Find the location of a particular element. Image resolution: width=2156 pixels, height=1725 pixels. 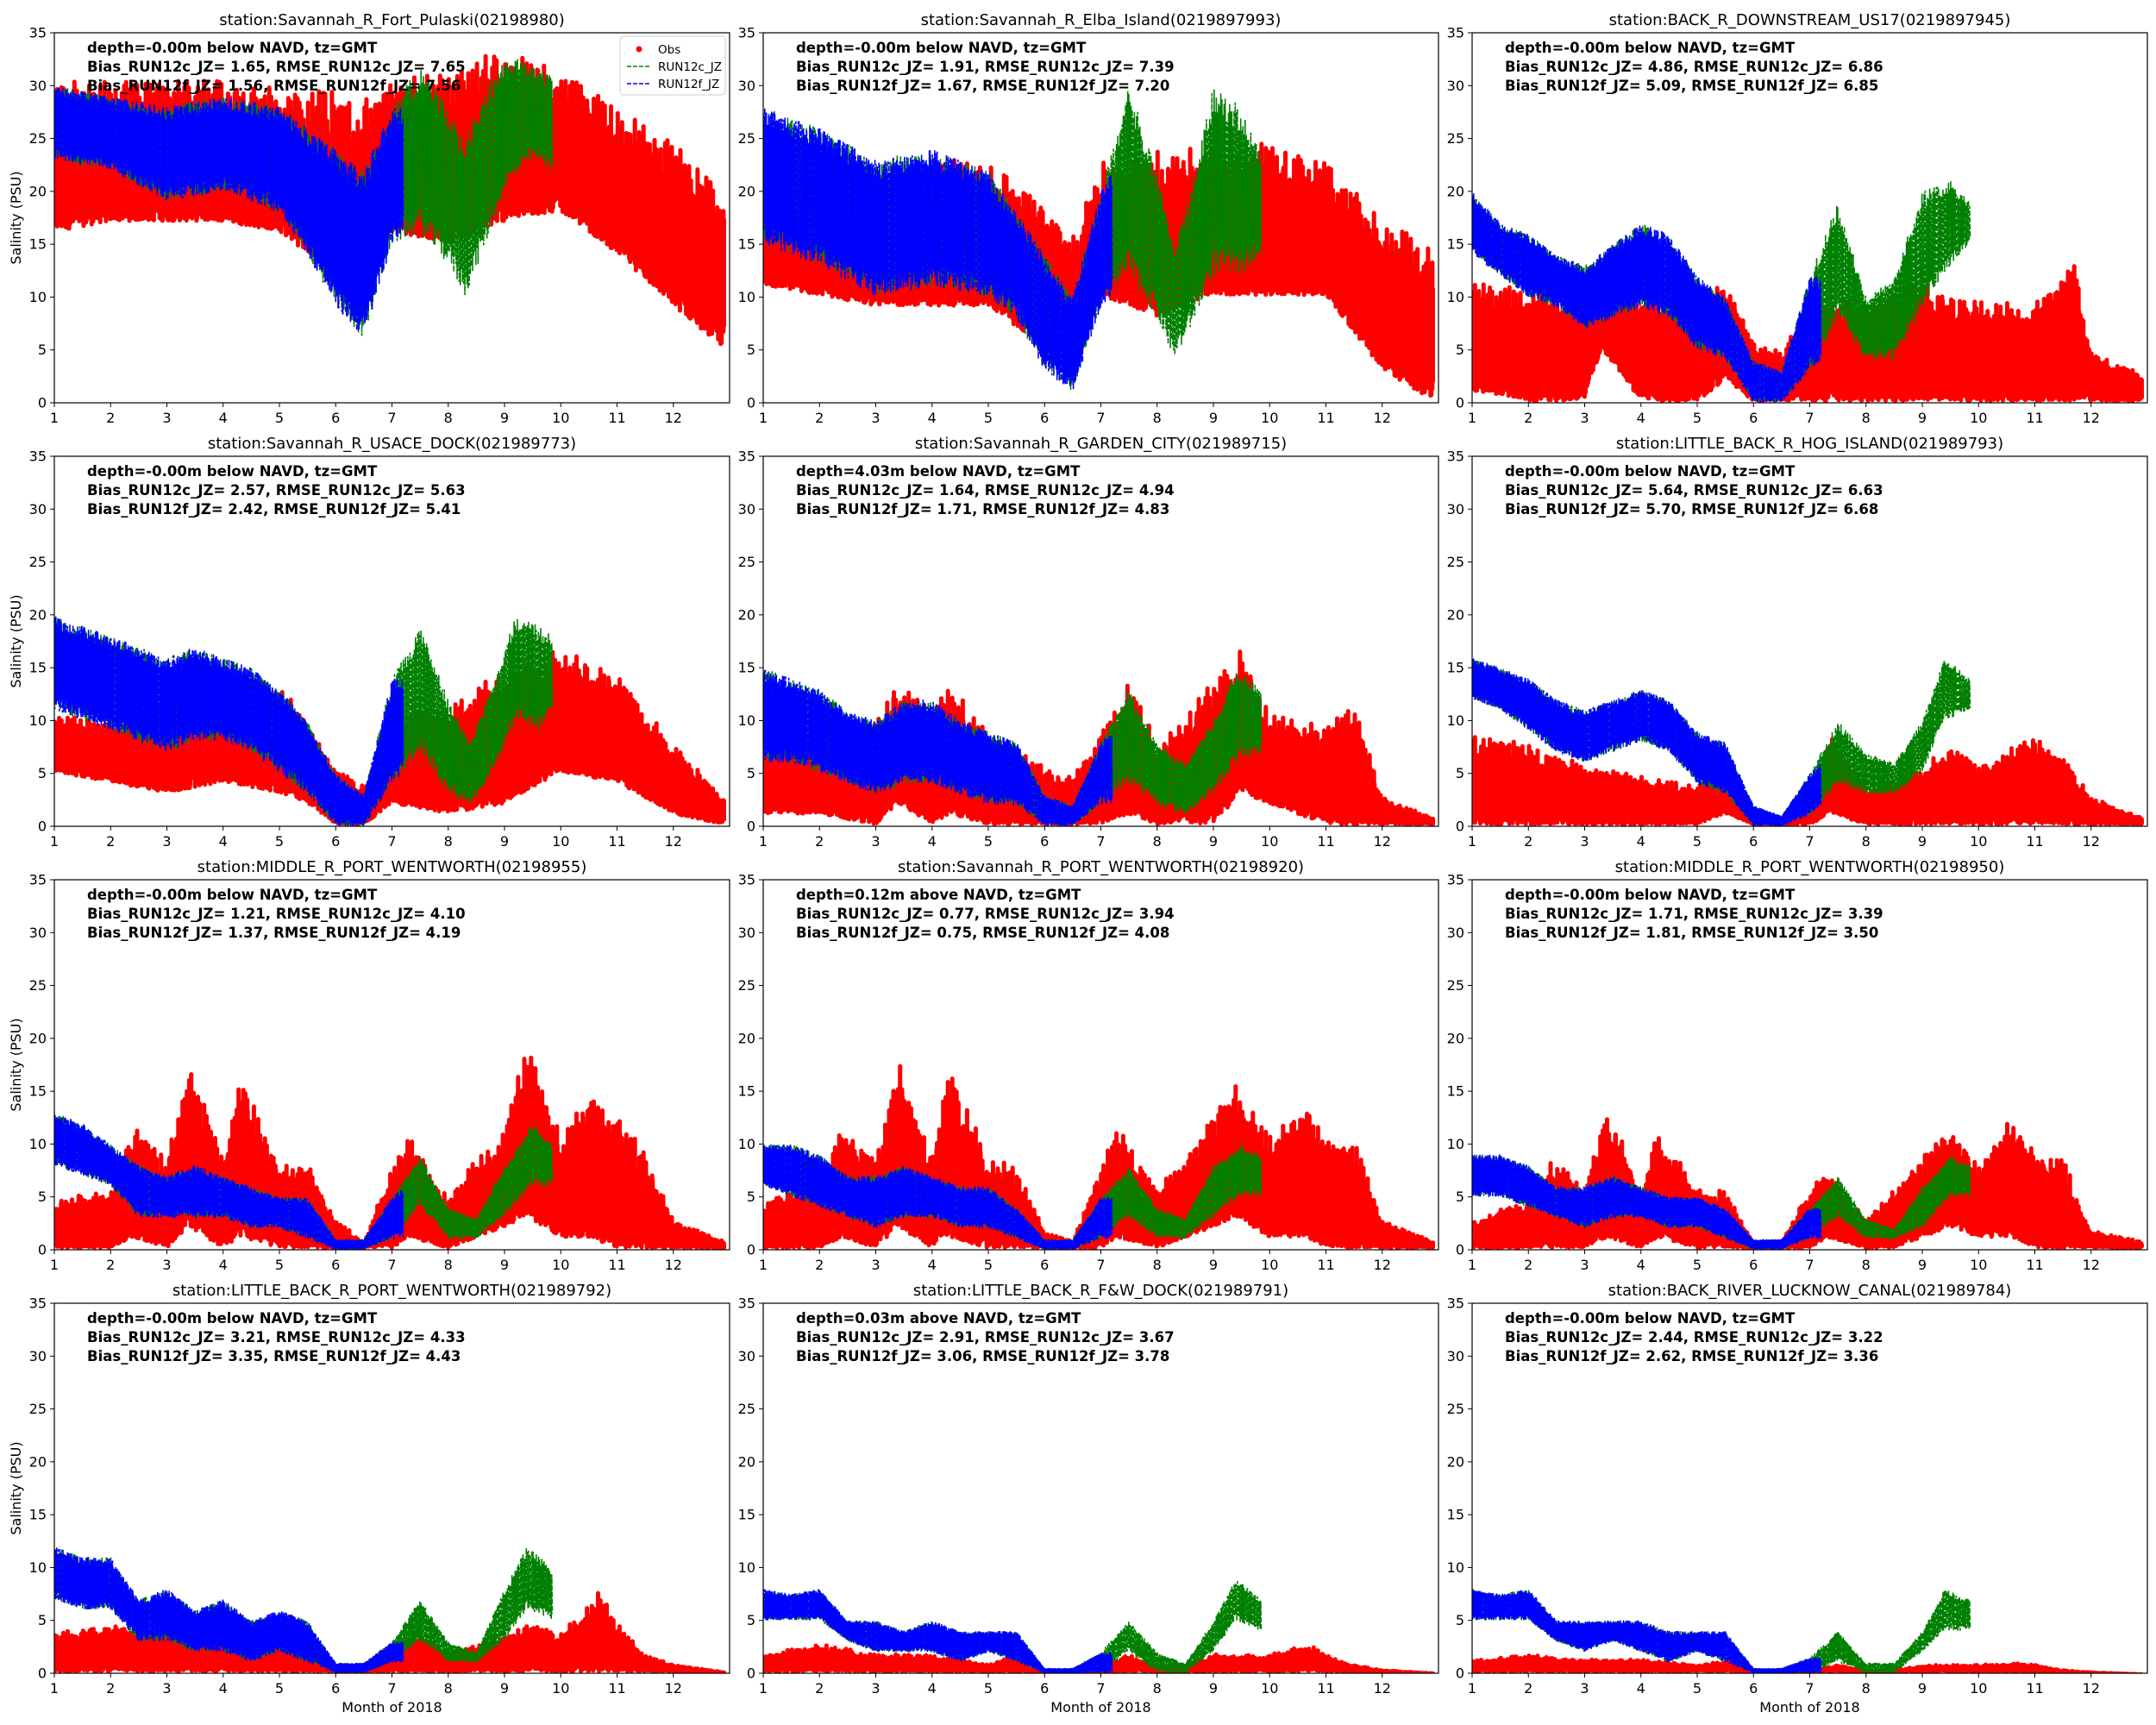

legend-label: RUN12f_JZ is located at coordinates (688, 84).